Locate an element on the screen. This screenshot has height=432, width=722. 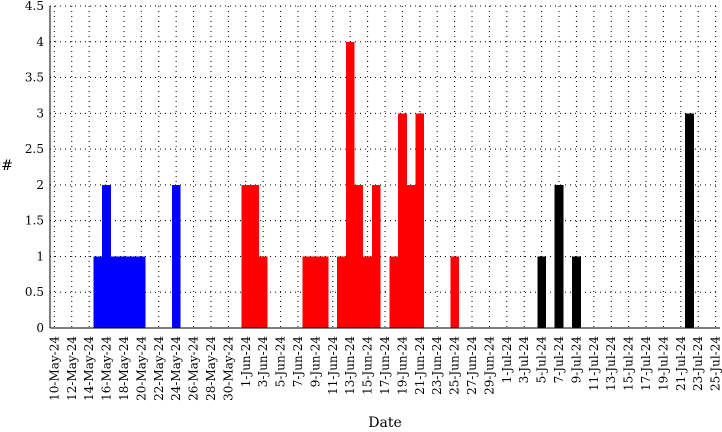
y-tick-label: 4.5 is located at coordinates (34, 6).